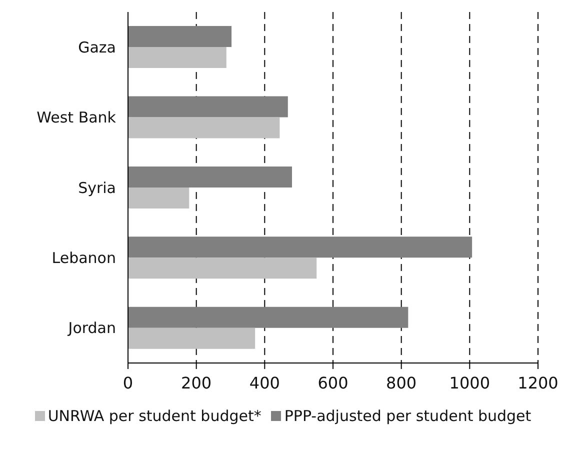  Describe the element at coordinates (76, 117) in the screenshot. I see `y-tick-label: West Bank` at that location.